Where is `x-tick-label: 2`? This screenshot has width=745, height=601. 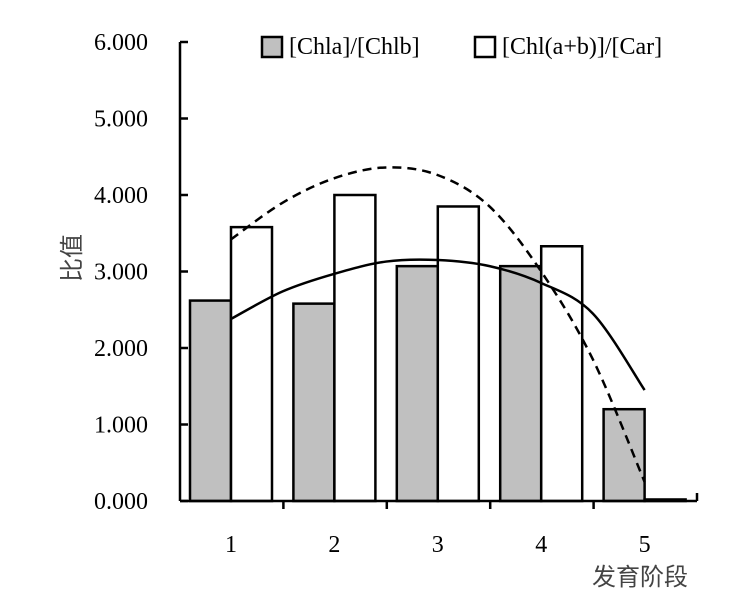
x-tick-label: 2 is located at coordinates (334, 545).